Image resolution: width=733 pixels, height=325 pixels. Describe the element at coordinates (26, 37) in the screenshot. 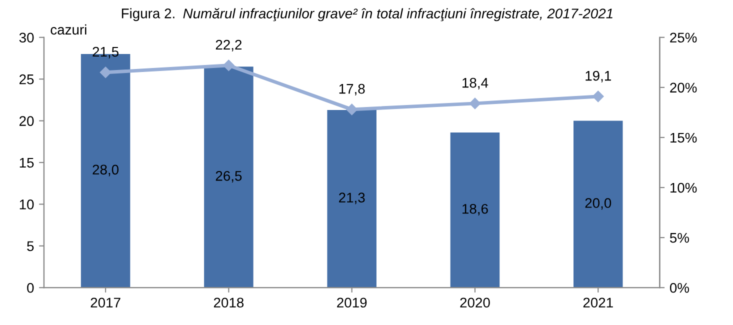

I see `y-tick-label: 30` at that location.